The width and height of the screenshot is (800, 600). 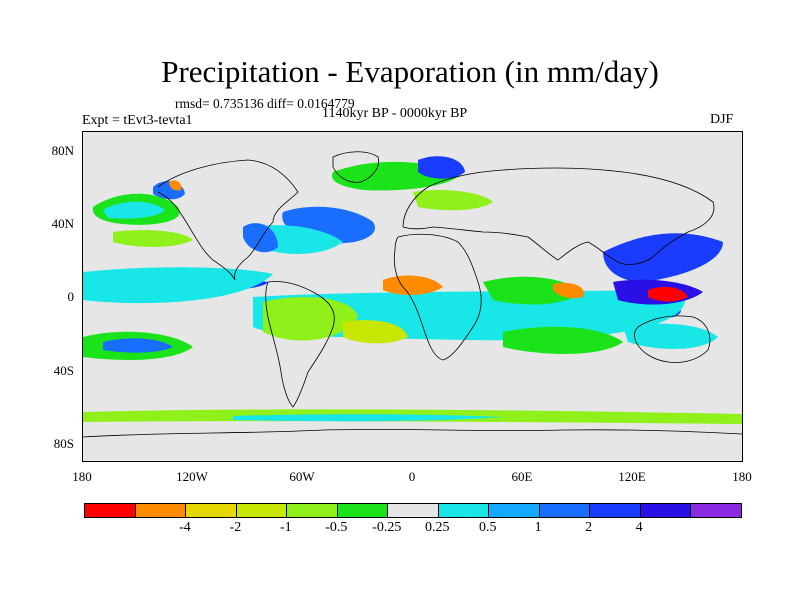 I want to click on region-australia-cyan, so click(x=670, y=336).